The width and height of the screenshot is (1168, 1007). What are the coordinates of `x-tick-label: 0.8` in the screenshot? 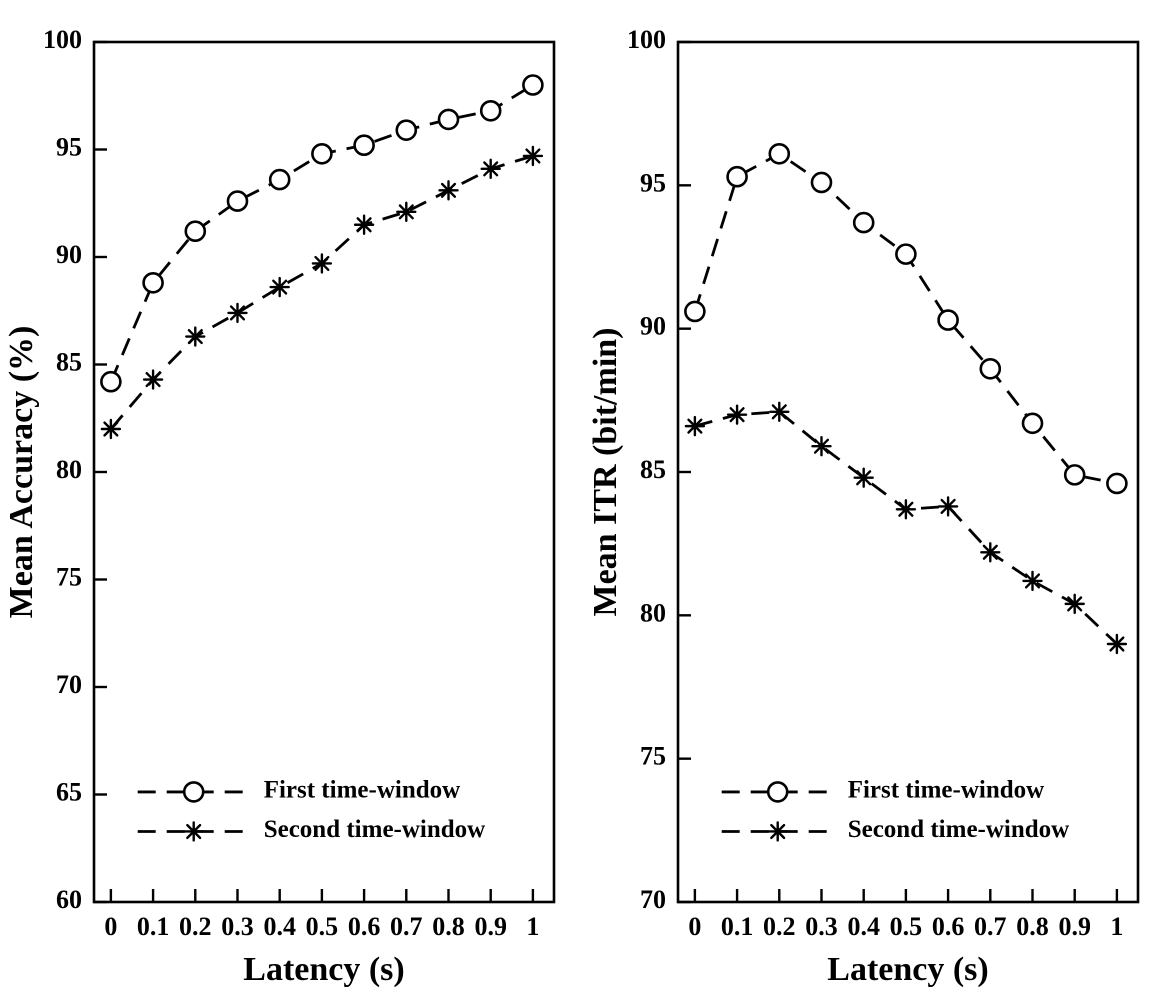 It's located at (1032, 926).